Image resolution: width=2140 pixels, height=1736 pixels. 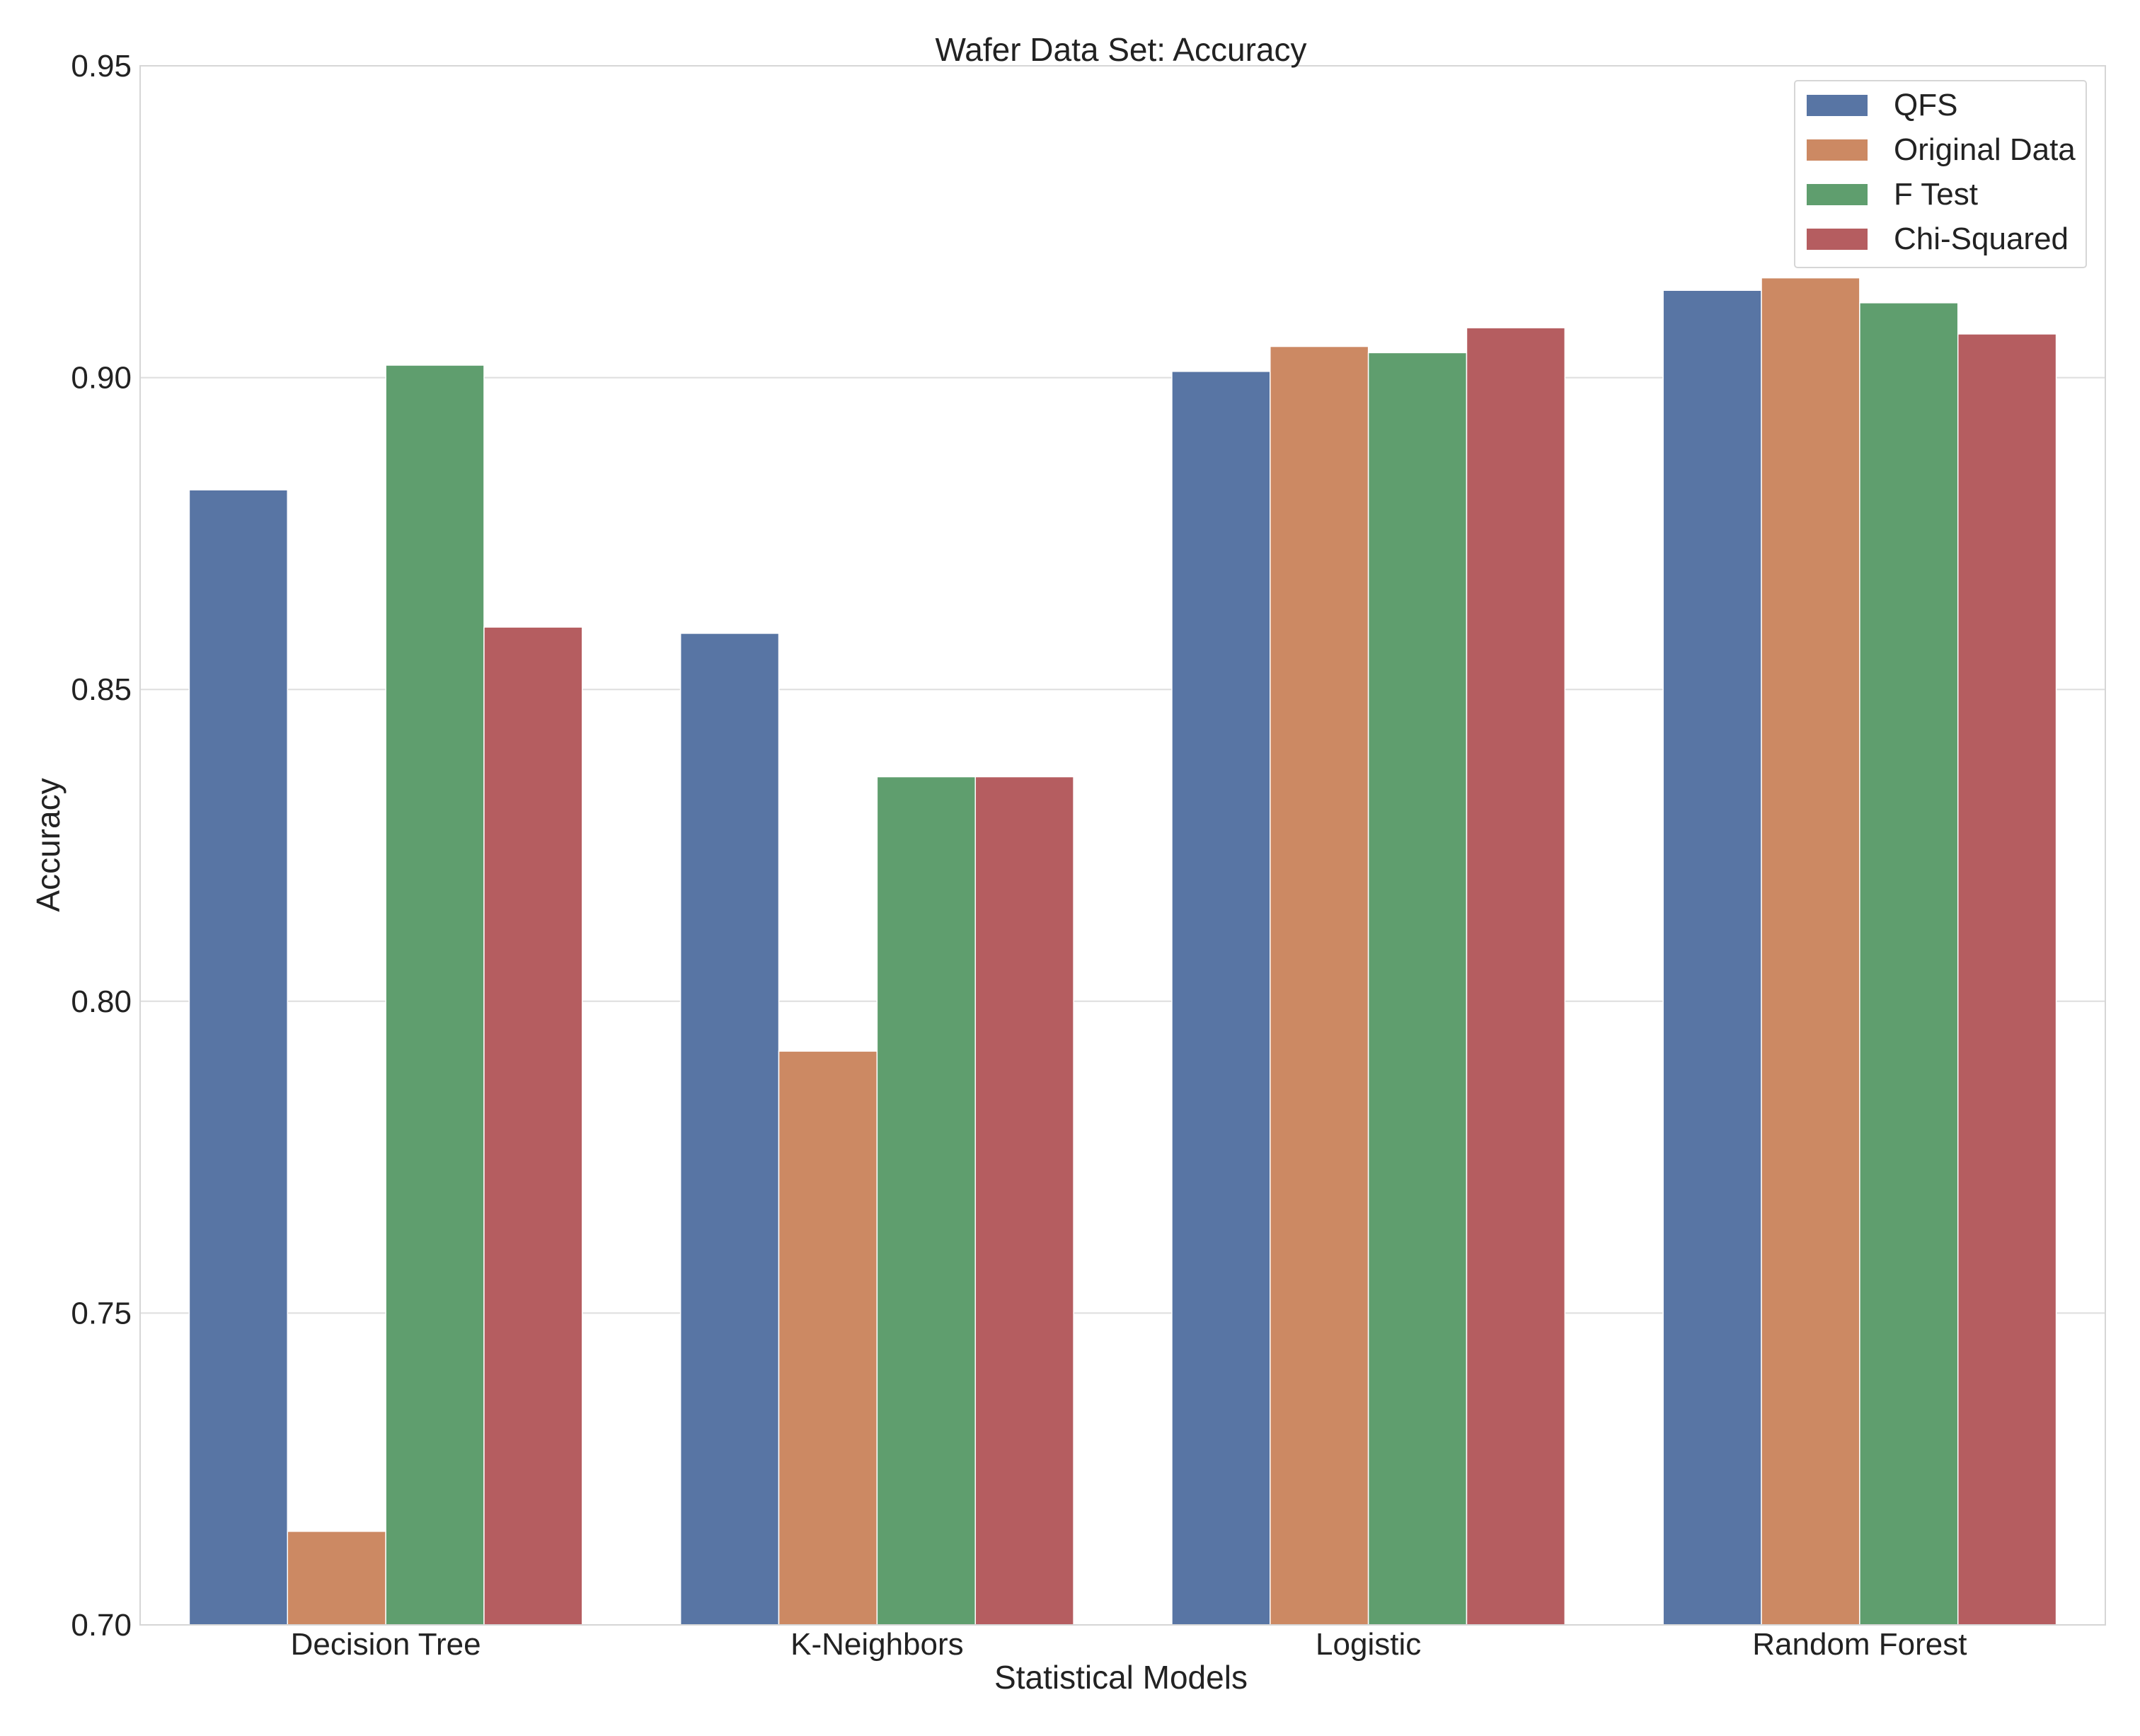 I want to click on legend-label: Chi-Squared, so click(x=1981, y=239).